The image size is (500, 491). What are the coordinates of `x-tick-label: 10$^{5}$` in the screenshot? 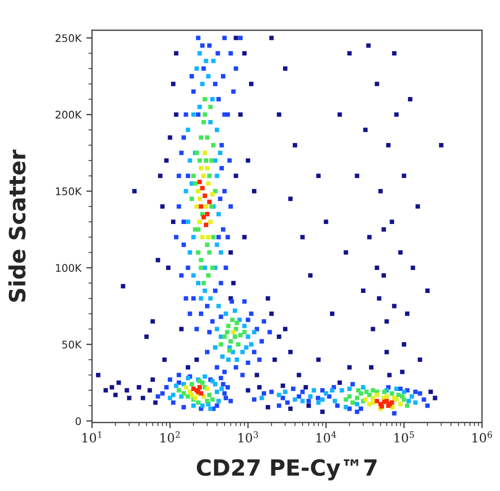 It's located at (404, 437).